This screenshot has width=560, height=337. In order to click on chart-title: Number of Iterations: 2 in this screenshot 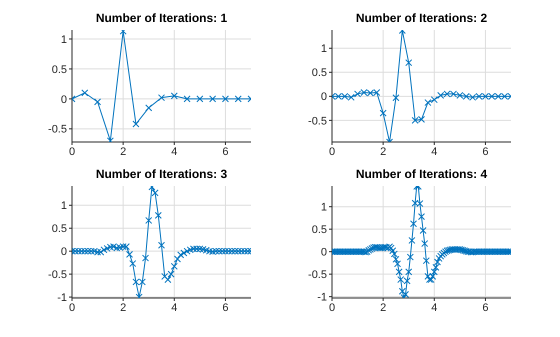, I will do `click(421, 18)`.